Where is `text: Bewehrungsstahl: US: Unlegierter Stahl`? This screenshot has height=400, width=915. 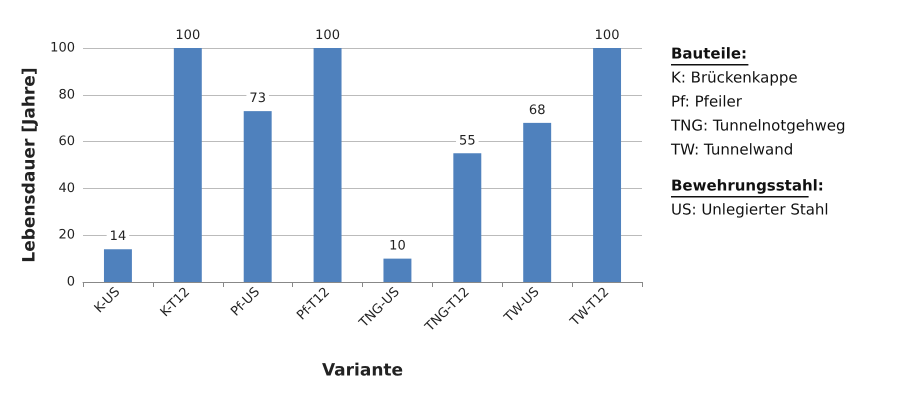 text: Bewehrungsstahl: US: Unlegierter Stahl is located at coordinates (750, 197).